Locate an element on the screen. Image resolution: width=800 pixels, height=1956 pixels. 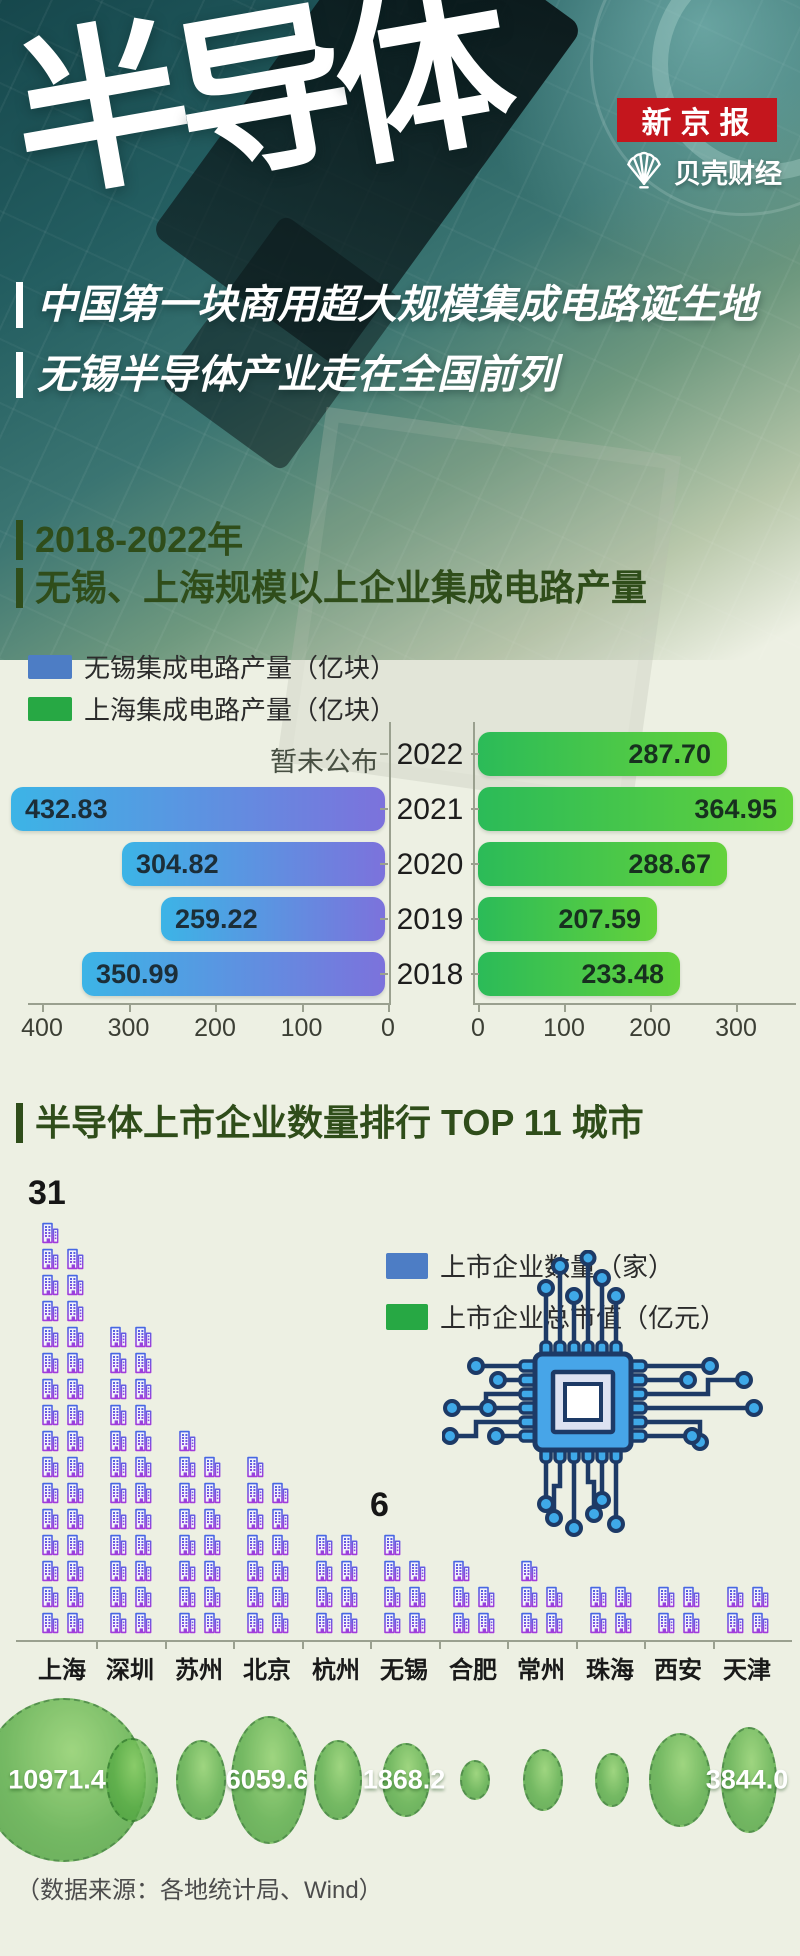
year-label: 2022 is located at coordinates (430, 754).